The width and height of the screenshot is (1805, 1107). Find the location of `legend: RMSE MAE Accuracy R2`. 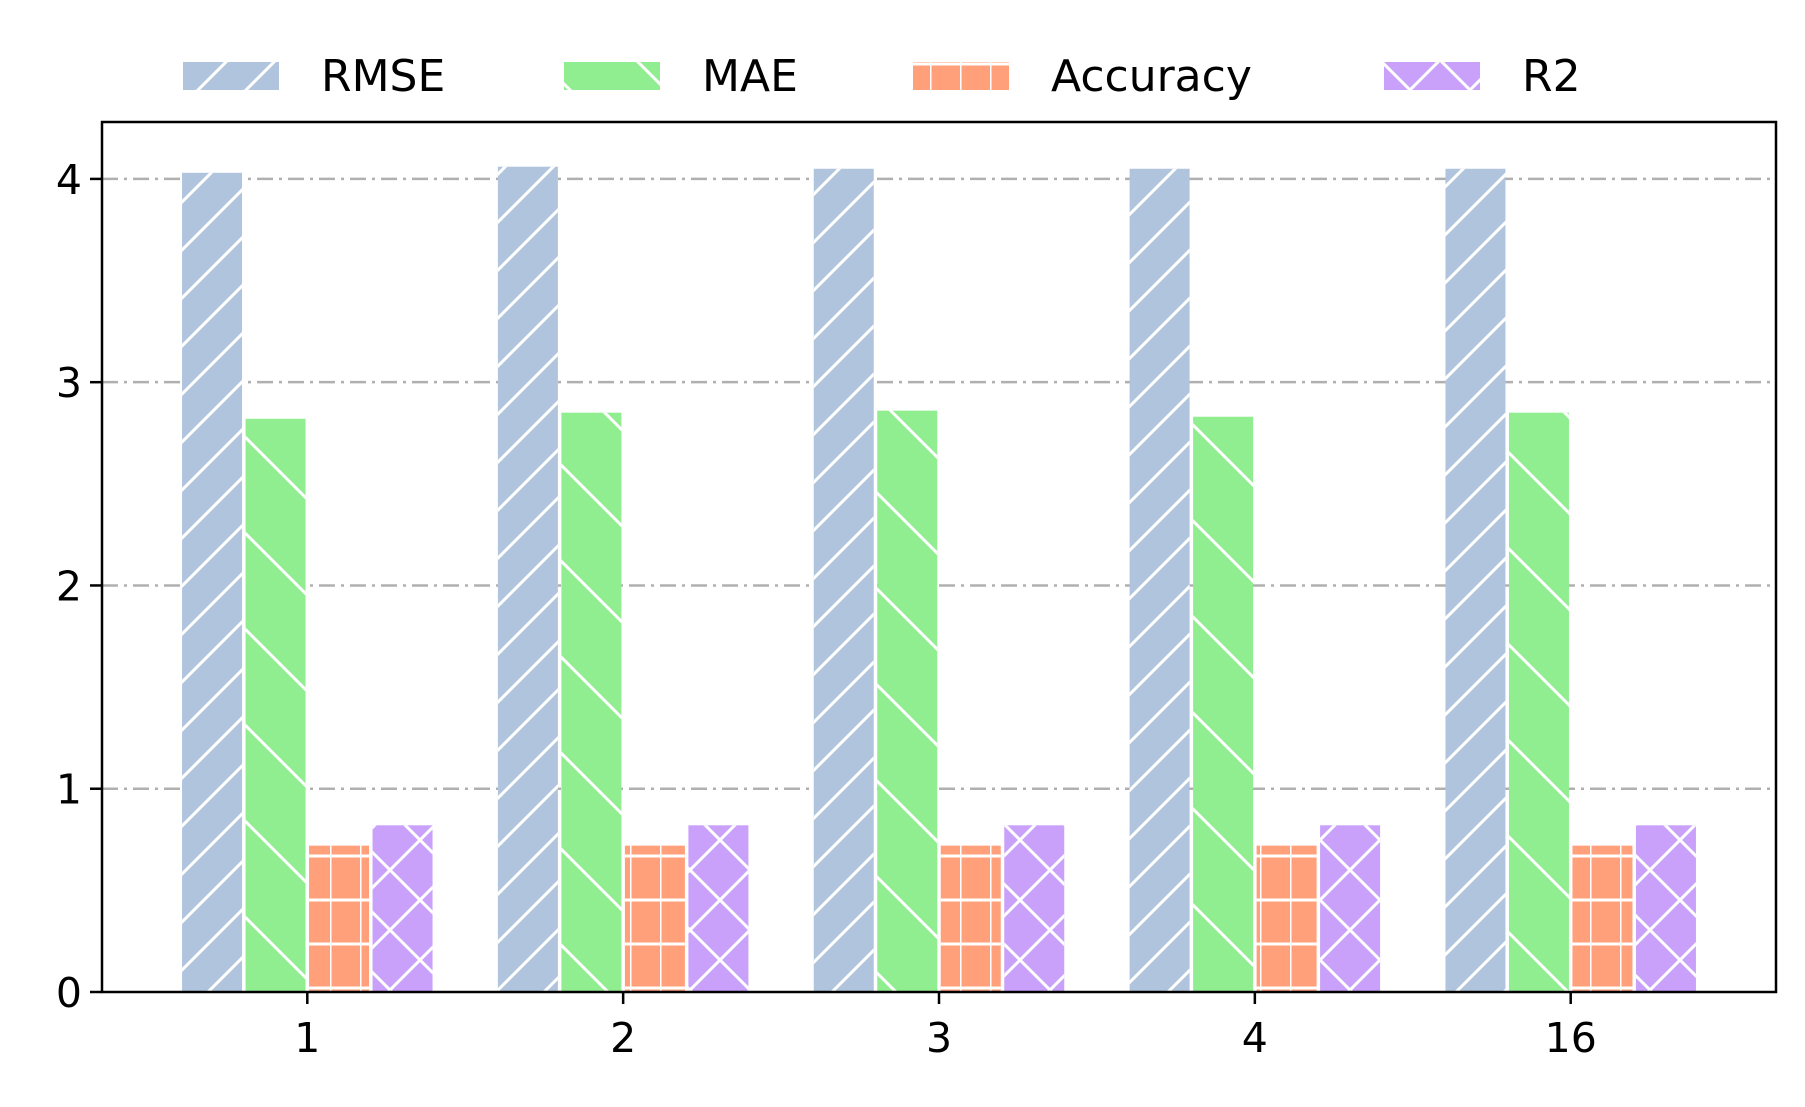

legend: RMSE MAE Accuracy R2 is located at coordinates (882, 76).